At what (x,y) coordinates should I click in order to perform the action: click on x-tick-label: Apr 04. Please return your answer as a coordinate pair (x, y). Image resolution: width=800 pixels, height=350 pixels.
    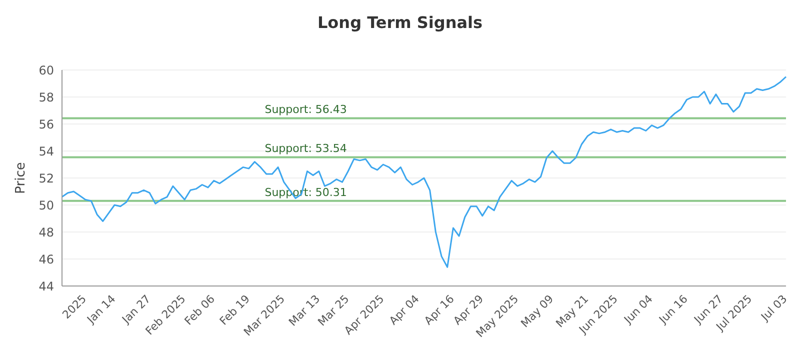
    Looking at the image, I should click on (404, 310).